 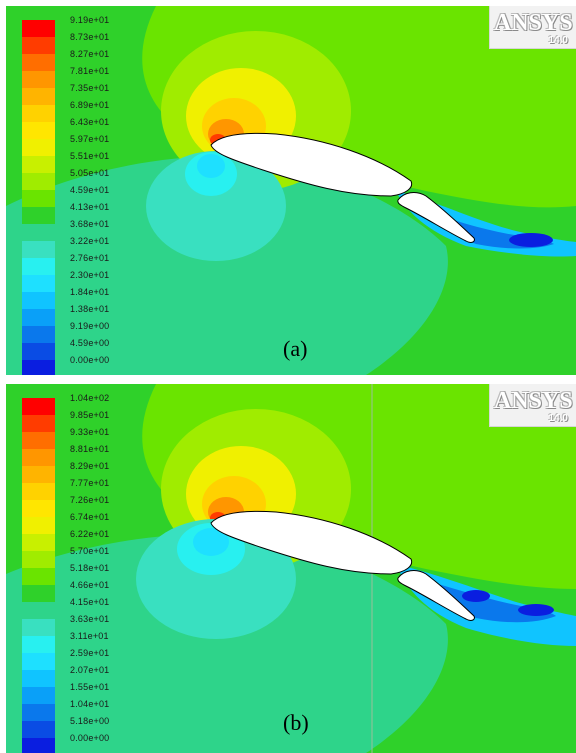 I want to click on legend-tick-label: 6.74e+01, so click(x=90, y=517).